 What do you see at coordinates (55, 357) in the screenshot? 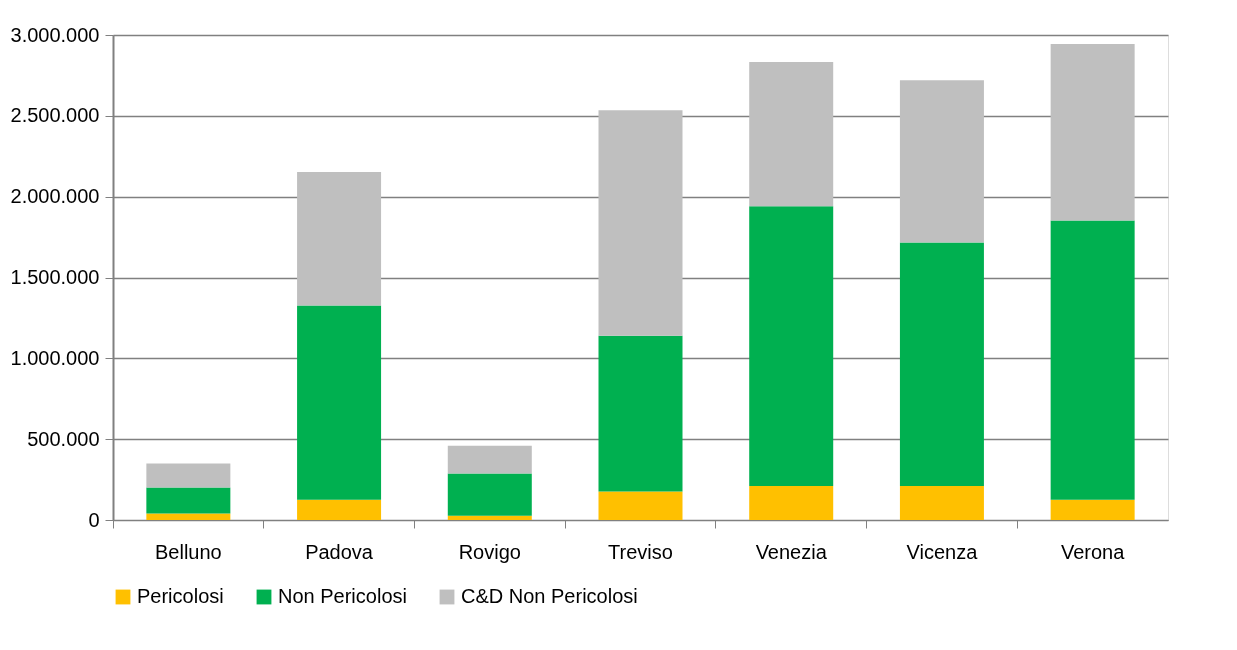
I see `y-tick-label: 1.000.000` at bounding box center [55, 357].